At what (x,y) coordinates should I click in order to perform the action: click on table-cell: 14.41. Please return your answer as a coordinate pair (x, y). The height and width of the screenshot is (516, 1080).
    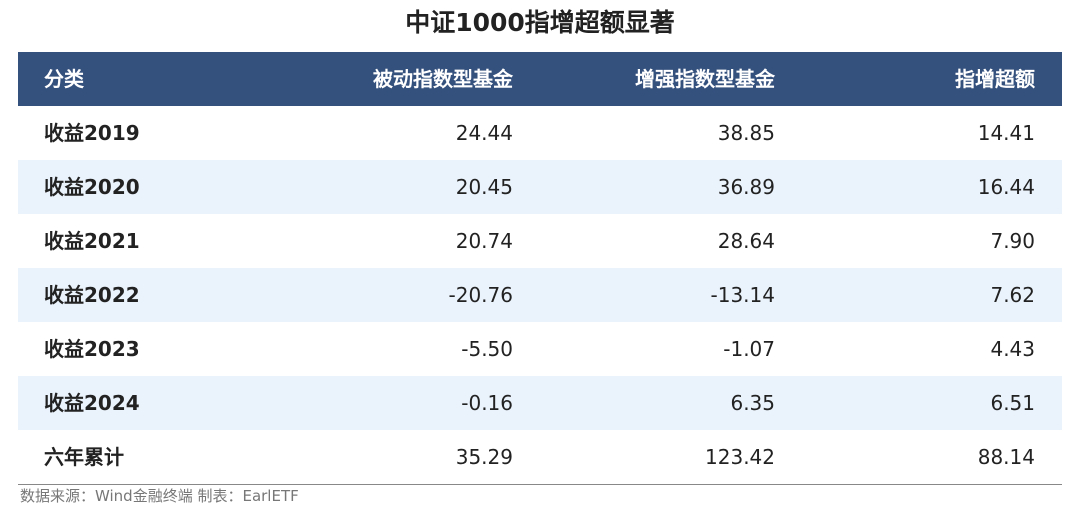
    Looking at the image, I should click on (1006, 133).